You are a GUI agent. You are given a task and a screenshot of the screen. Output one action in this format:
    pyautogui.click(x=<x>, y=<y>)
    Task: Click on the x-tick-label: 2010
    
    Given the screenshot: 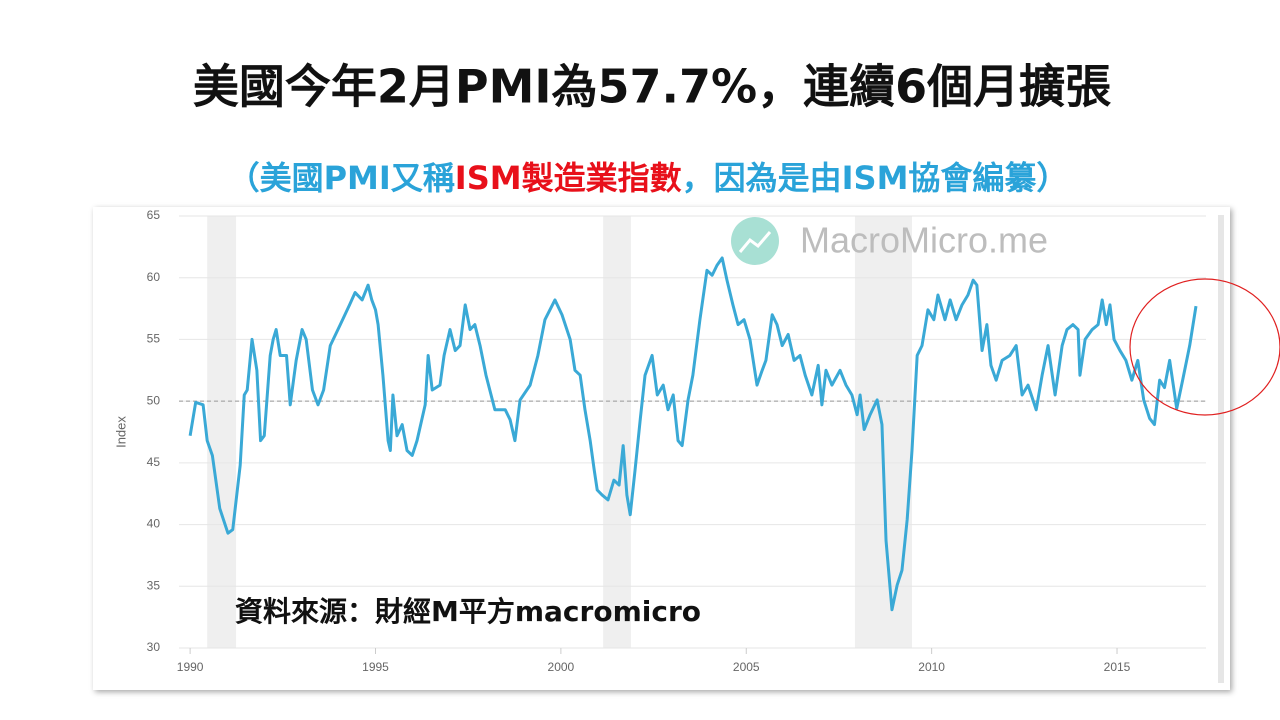 What is the action you would take?
    pyautogui.click(x=931, y=667)
    